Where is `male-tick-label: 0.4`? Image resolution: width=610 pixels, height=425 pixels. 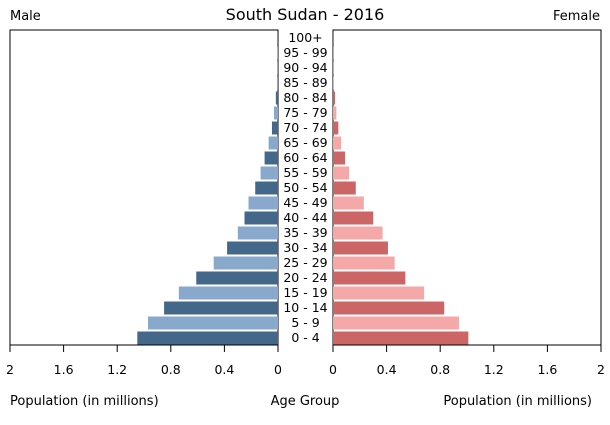
male-tick-label: 0.4 is located at coordinates (224, 369).